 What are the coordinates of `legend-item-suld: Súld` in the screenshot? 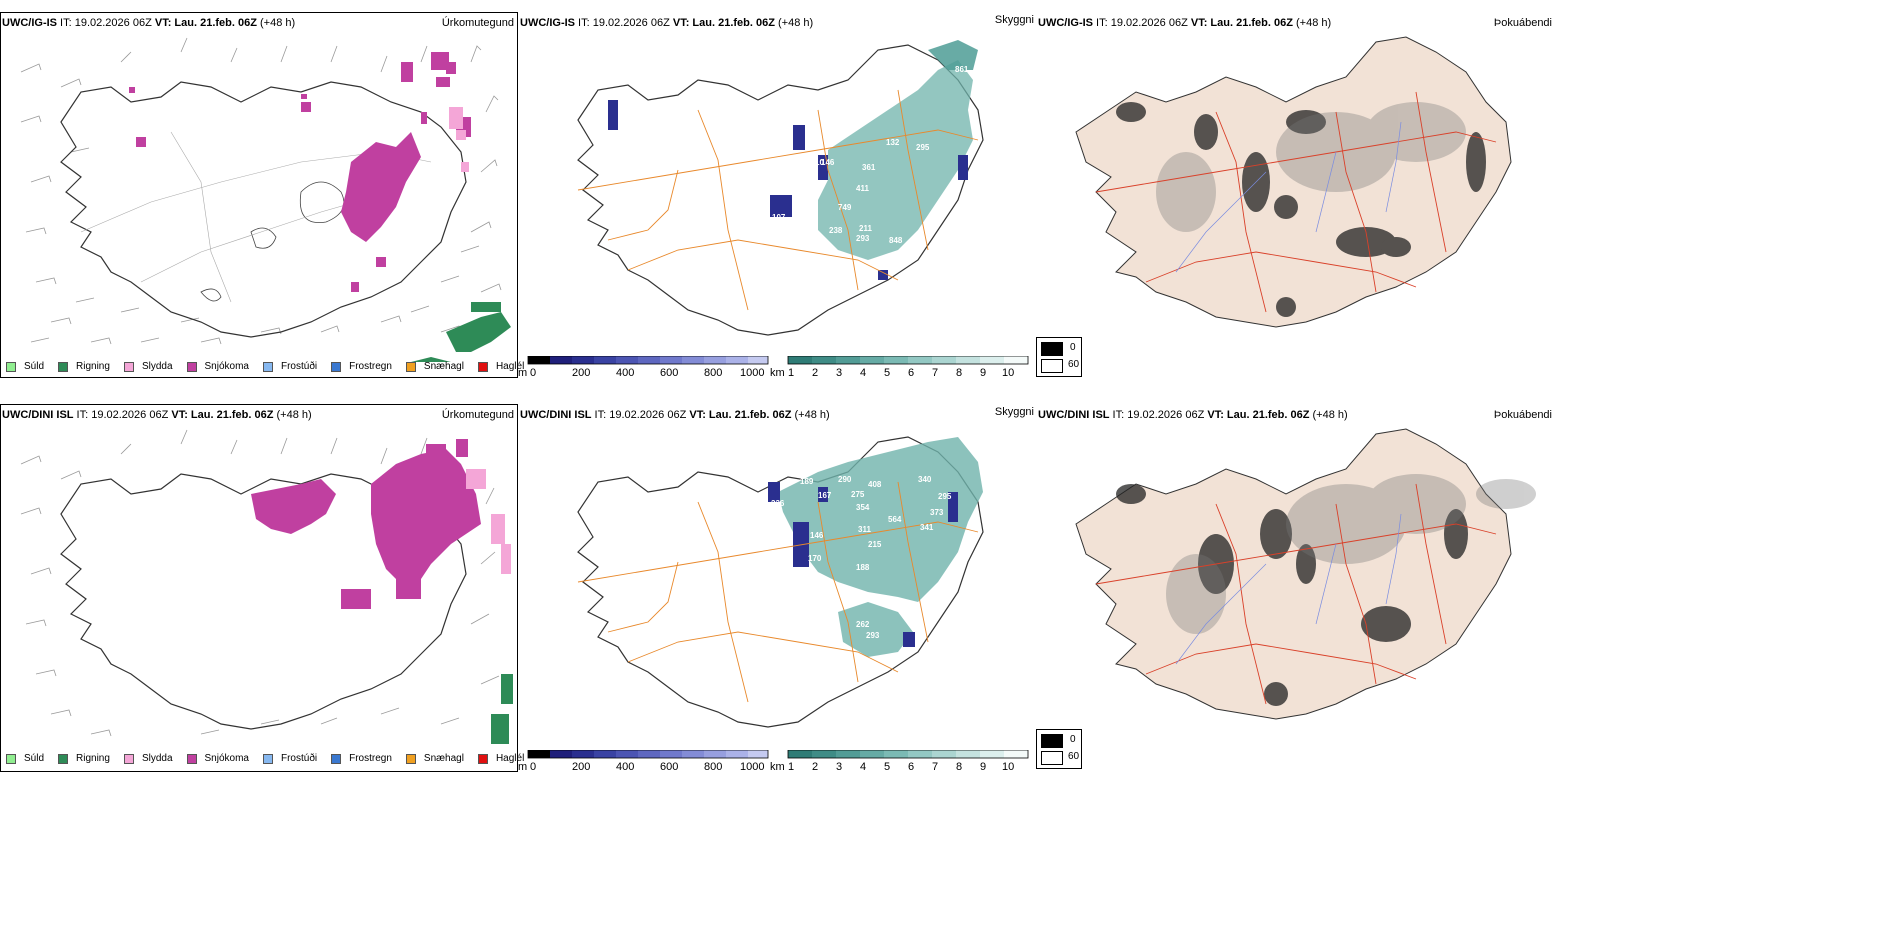 It's located at (25, 758).